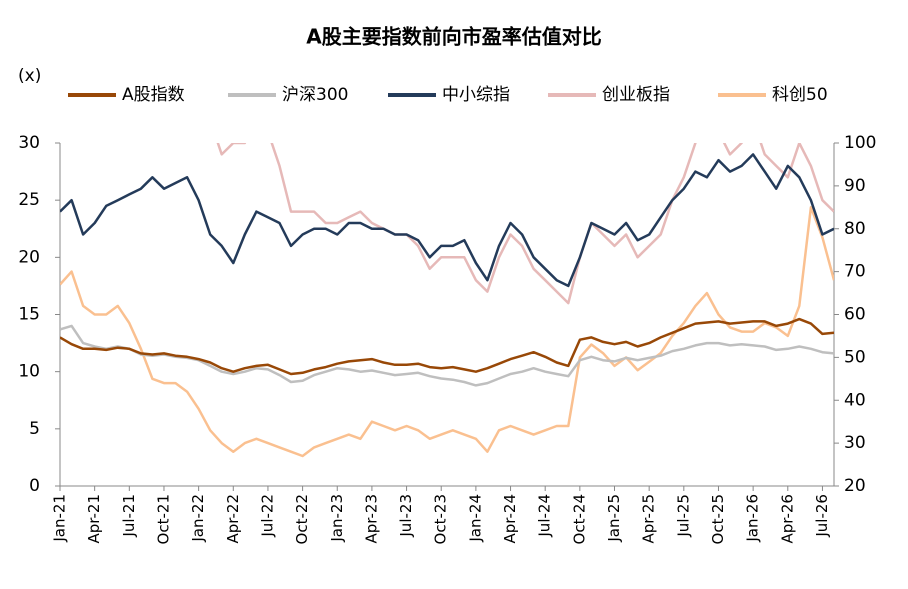  Describe the element at coordinates (371, 519) in the screenshot. I see `x-tick-label: Apr-23` at that location.